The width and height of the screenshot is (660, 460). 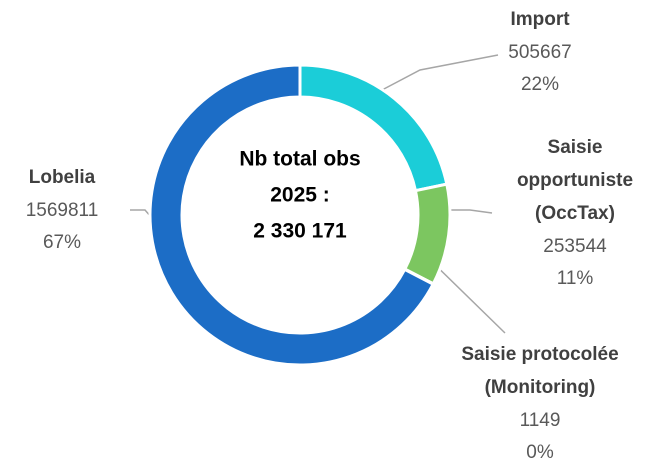 What do you see at coordinates (540, 420) in the screenshot?
I see `slice-value: 1149` at bounding box center [540, 420].